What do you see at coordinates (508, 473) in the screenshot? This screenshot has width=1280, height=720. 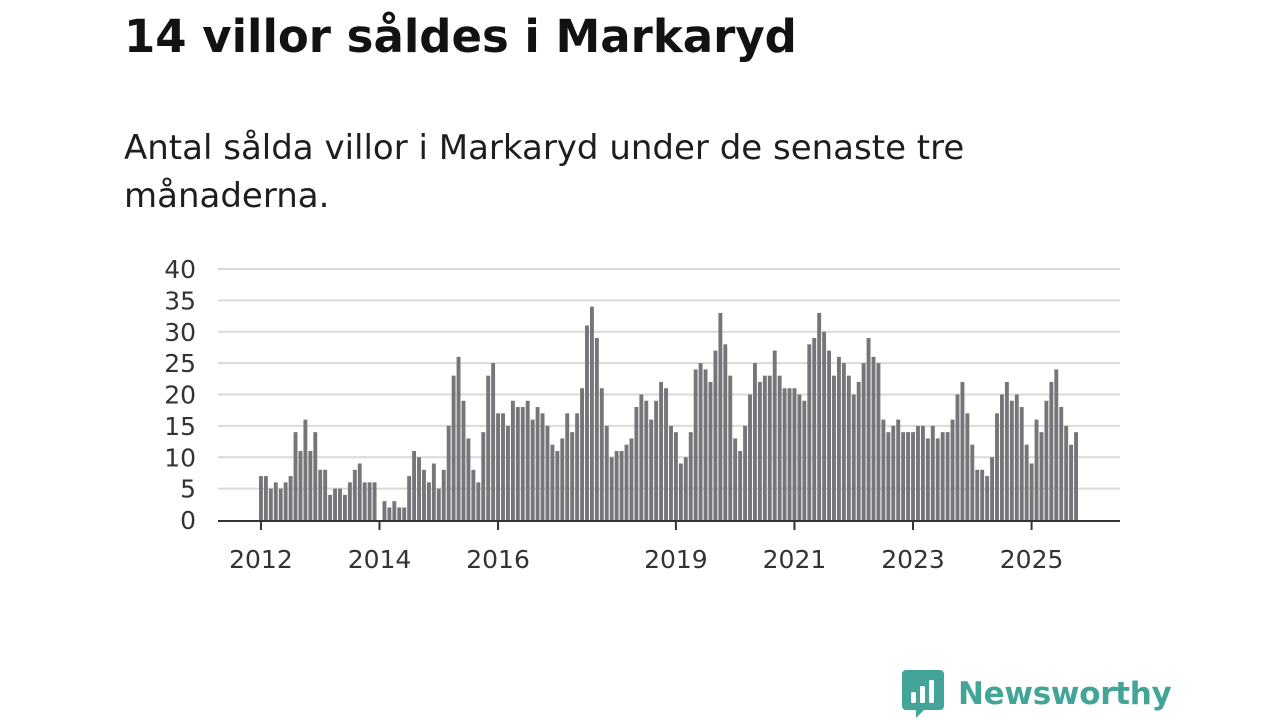 I see `bar: 2016-03: 15` at bounding box center [508, 473].